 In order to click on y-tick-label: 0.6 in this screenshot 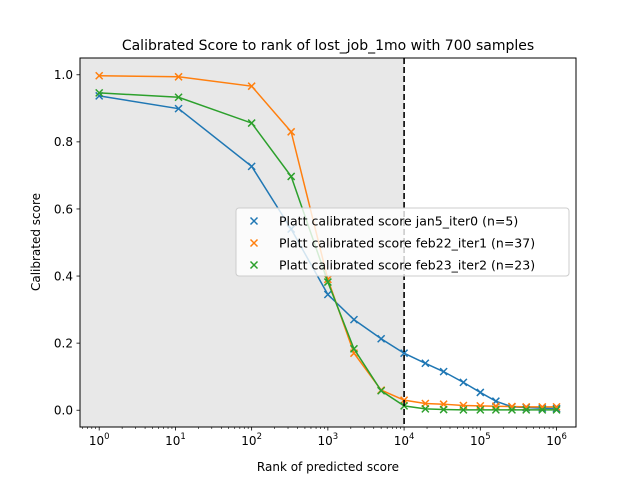, I will do `click(63, 209)`.